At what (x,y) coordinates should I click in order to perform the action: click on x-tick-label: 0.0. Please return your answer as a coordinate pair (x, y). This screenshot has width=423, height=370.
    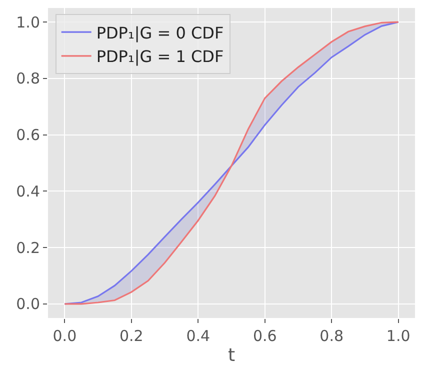
    Looking at the image, I should click on (64, 336).